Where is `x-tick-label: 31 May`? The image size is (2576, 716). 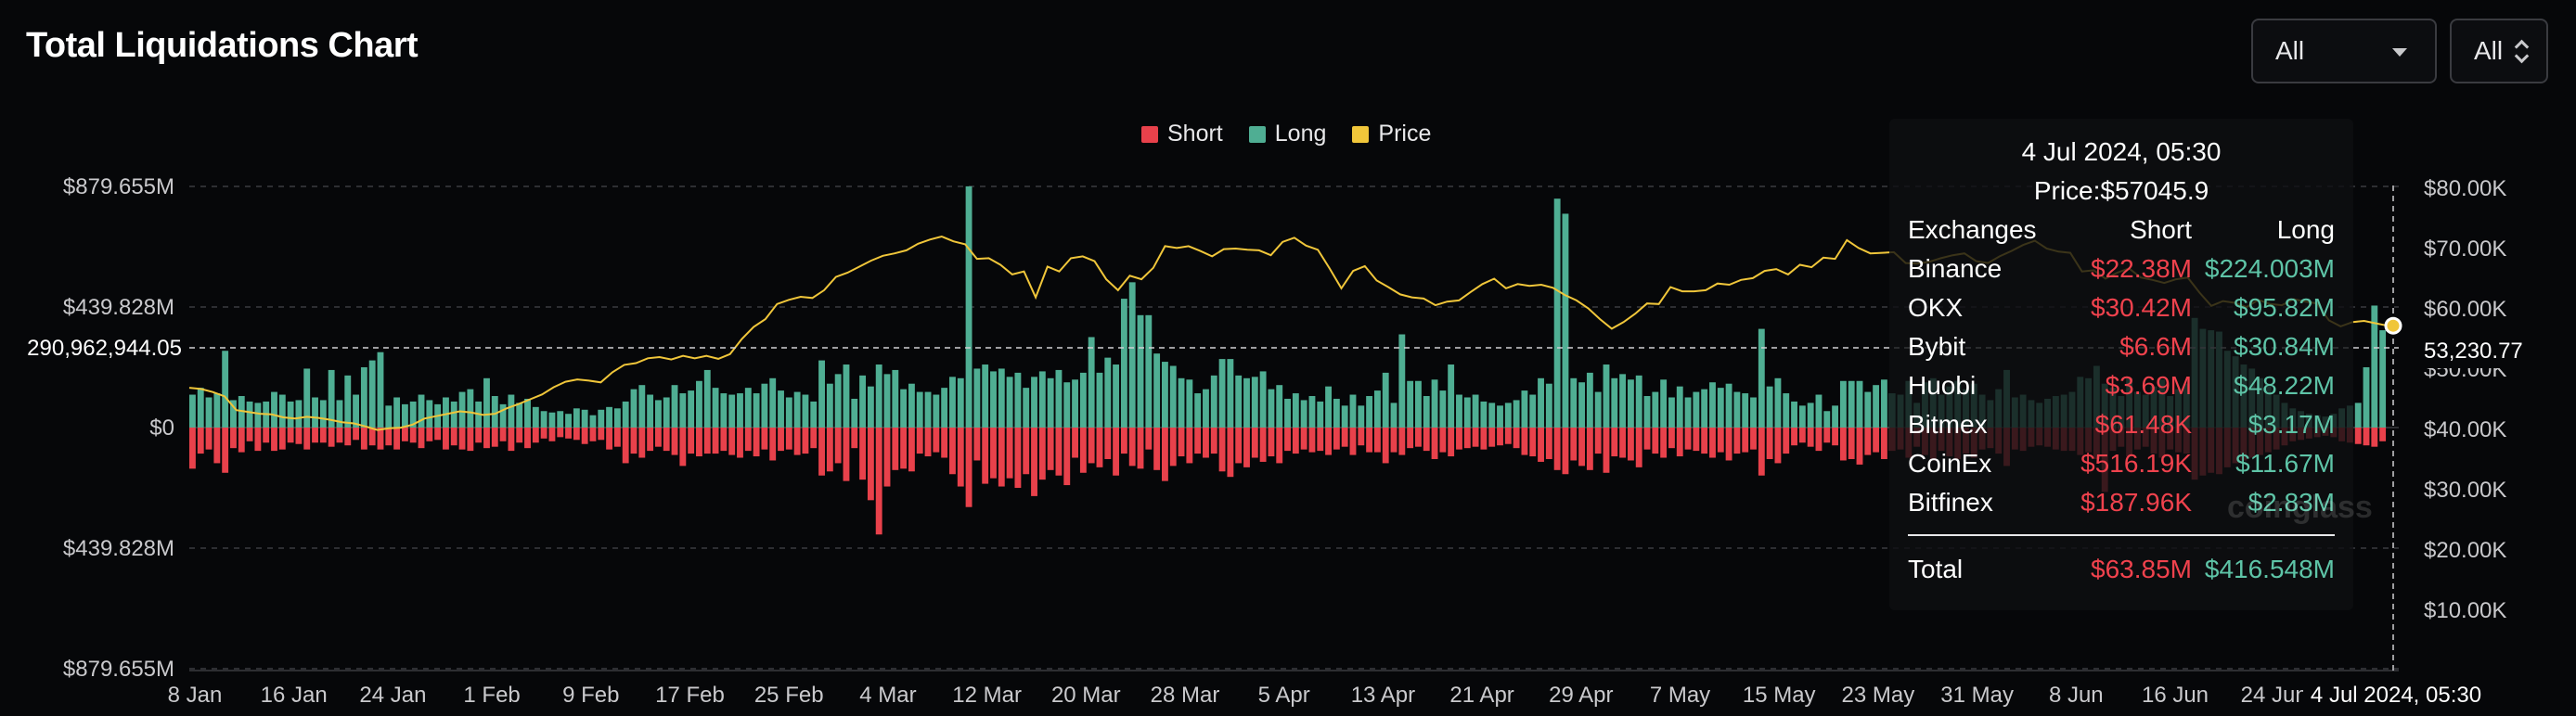 x-tick-label: 31 May is located at coordinates (1977, 695).